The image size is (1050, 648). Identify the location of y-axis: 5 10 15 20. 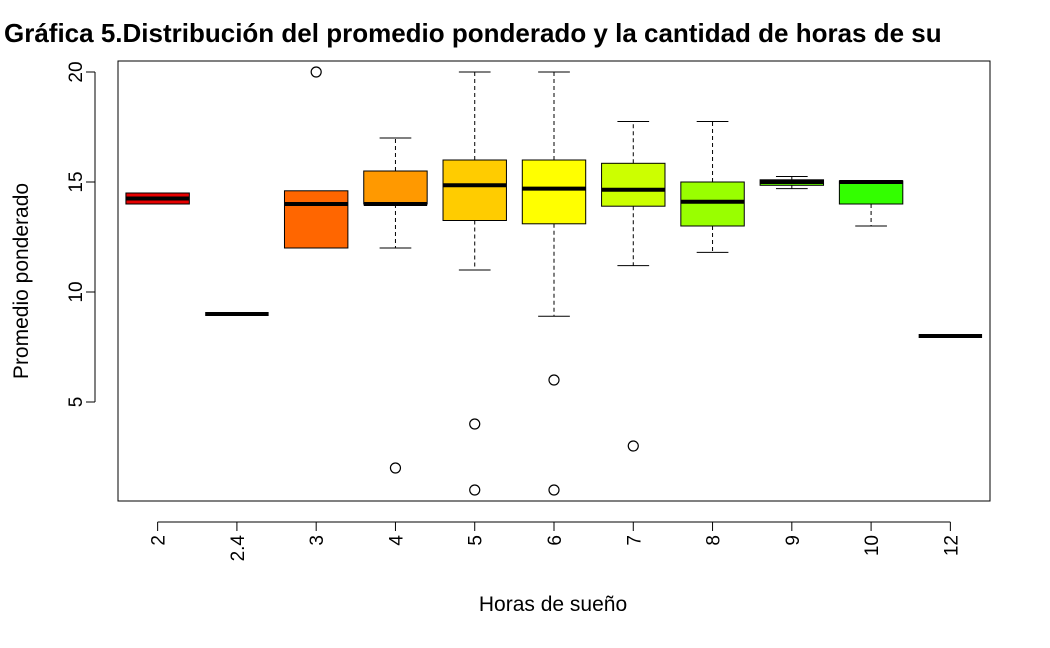
(81, 234).